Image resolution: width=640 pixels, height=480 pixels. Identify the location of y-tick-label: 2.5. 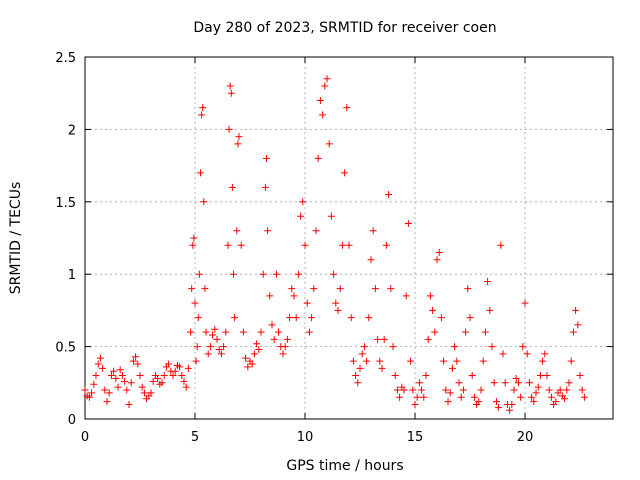
(65, 58).